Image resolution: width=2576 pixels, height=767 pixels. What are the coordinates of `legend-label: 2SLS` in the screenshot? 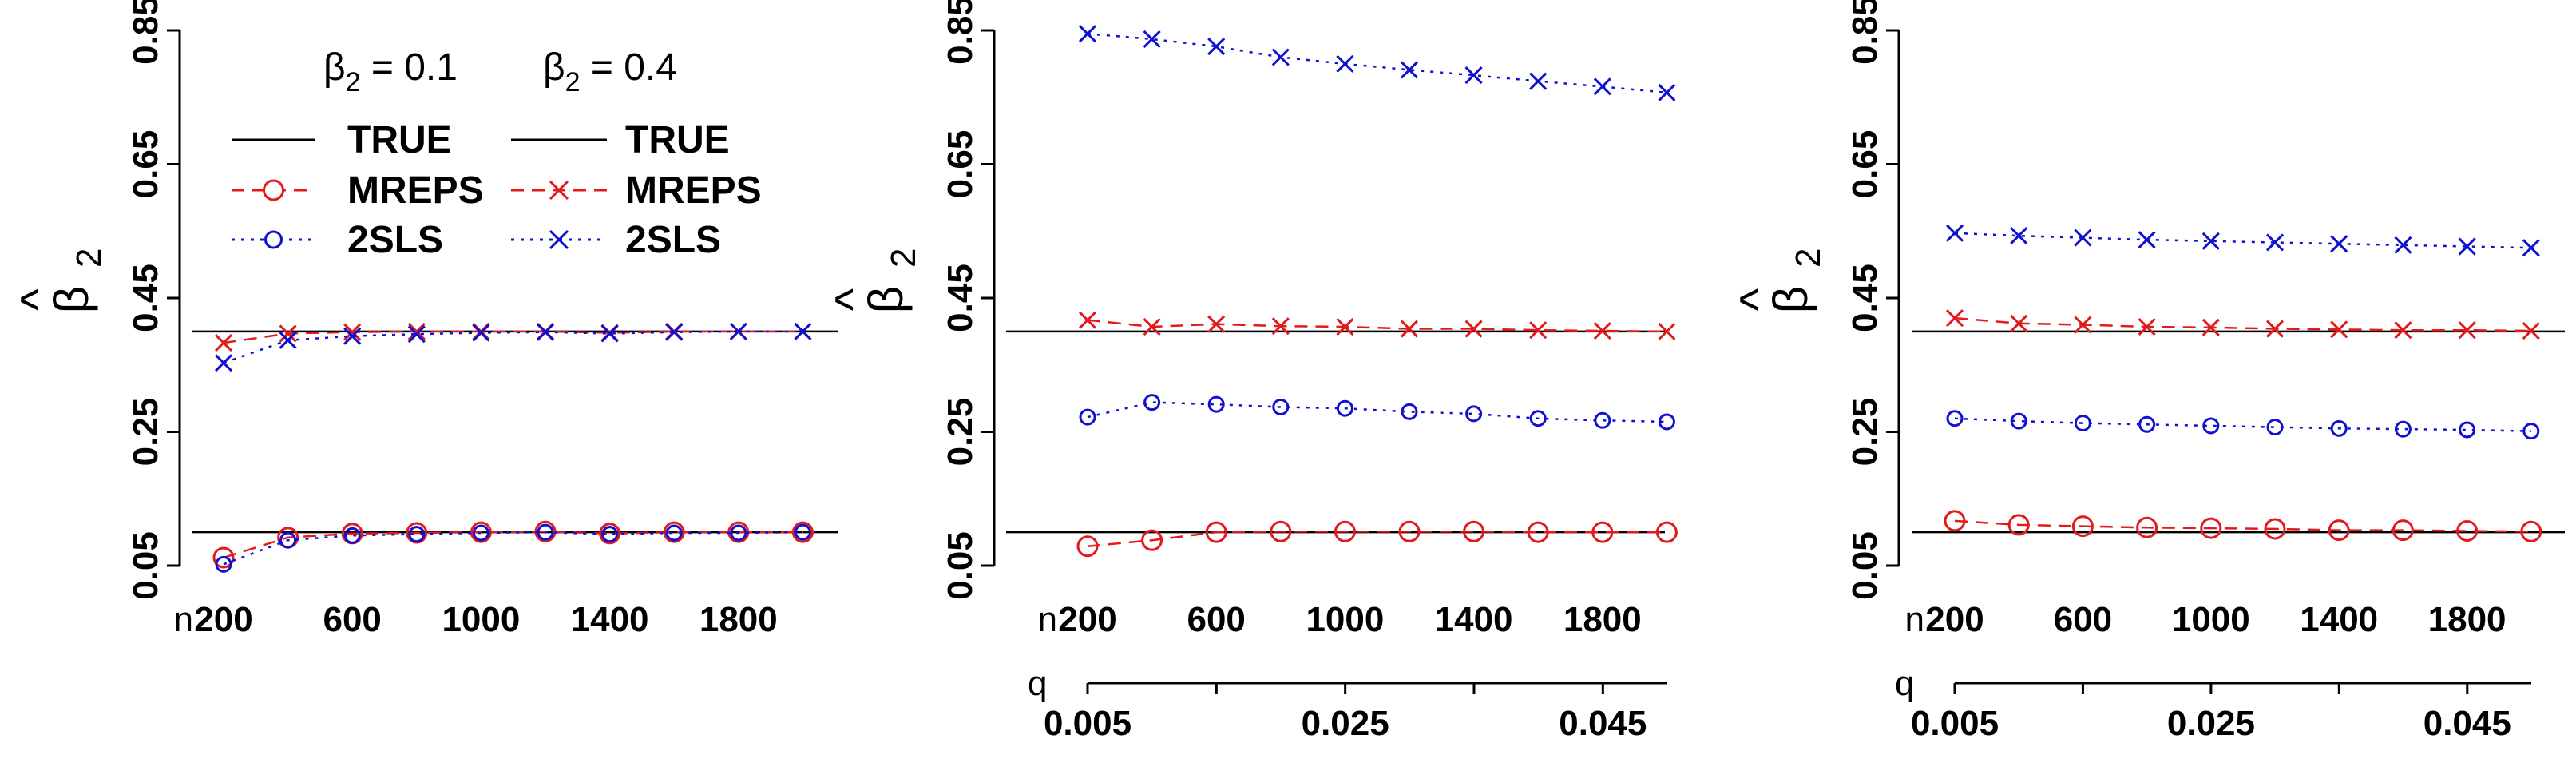 It's located at (395, 240).